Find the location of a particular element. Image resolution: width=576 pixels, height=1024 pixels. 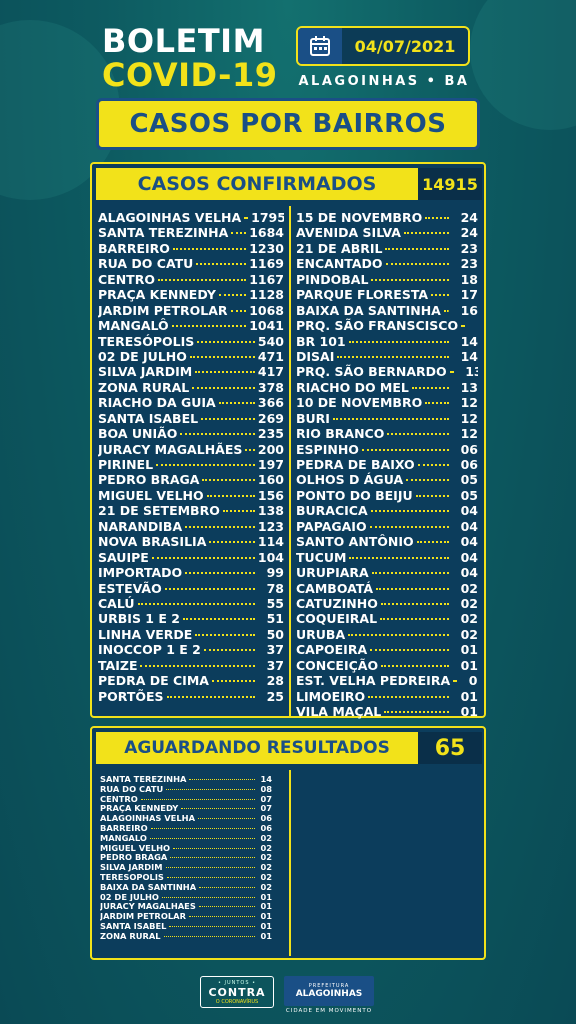

case-count: 1230 is located at coordinates (266, 248).